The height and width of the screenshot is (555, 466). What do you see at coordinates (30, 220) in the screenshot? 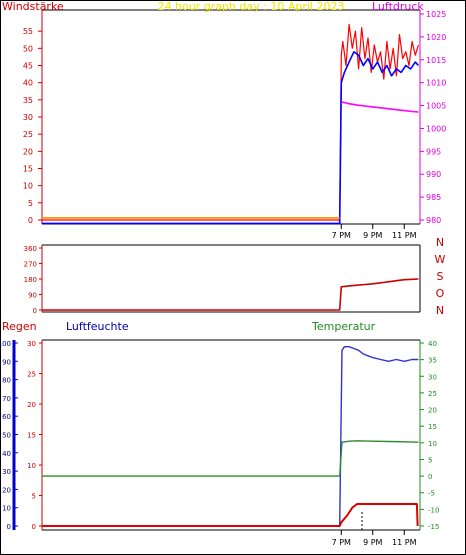
I see `wind-tick-label: 0` at bounding box center [30, 220].